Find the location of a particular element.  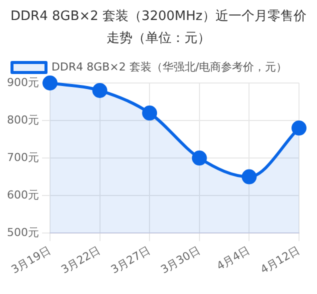

x-tick-label: 4月4日 is located at coordinates (233, 258).